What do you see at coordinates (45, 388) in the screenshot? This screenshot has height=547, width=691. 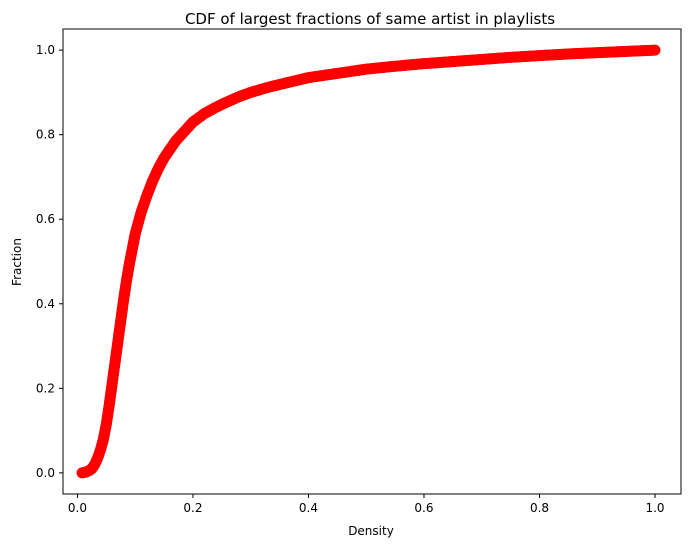 I see `y-tick-label: 0.2` at bounding box center [45, 388].